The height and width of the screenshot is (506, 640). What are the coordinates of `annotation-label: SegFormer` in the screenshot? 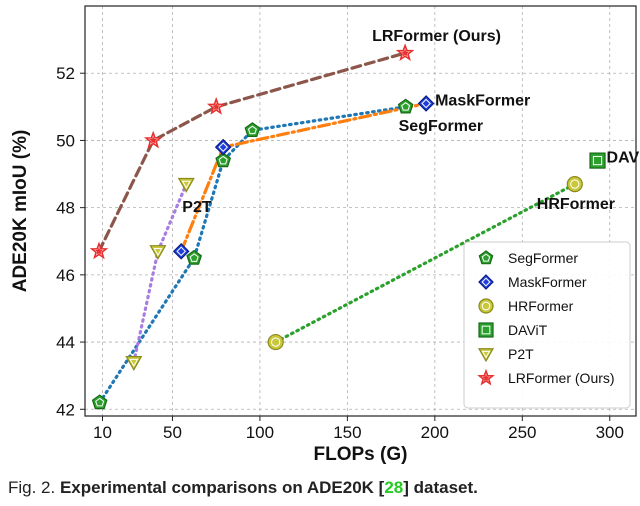 It's located at (441, 126).